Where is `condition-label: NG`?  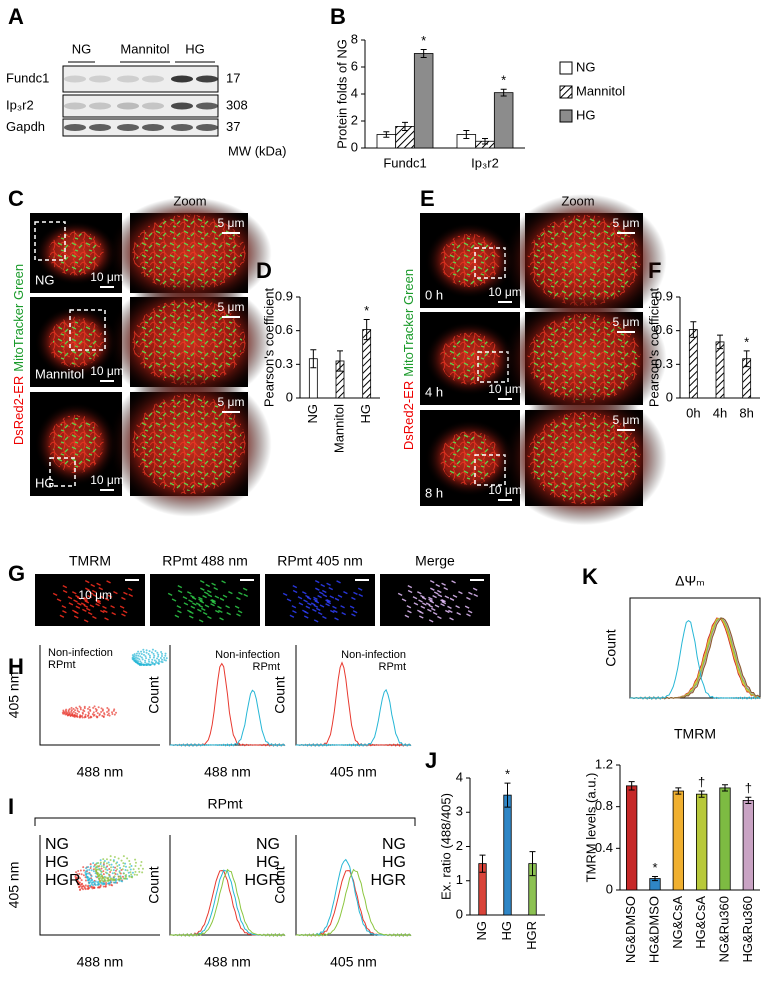 condition-label: NG is located at coordinates (45, 279).